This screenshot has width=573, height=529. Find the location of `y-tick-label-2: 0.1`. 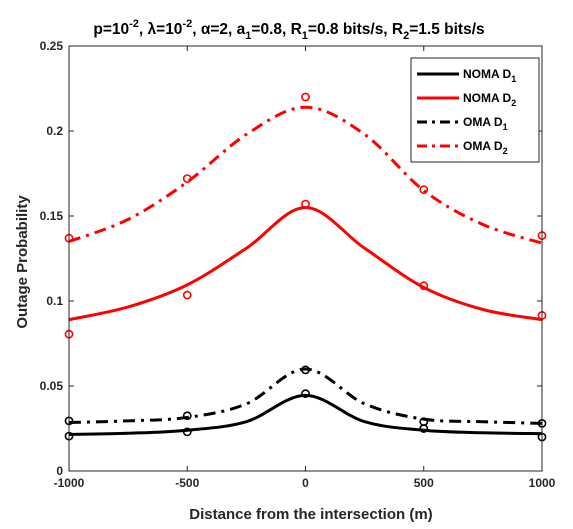

y-tick-label-2: 0.1 is located at coordinates (54, 301).